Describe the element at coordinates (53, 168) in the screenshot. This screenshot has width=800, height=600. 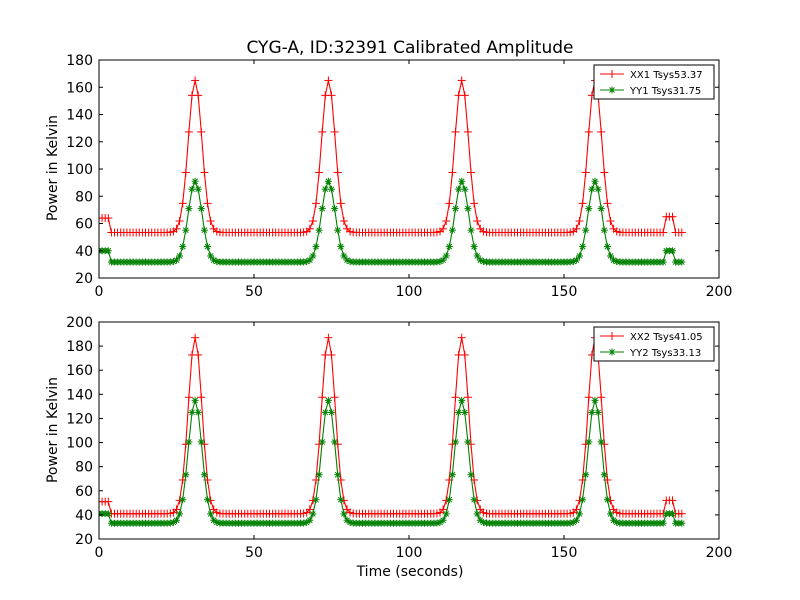
I see `top-y-axis-label: Power in Kelvin` at that location.